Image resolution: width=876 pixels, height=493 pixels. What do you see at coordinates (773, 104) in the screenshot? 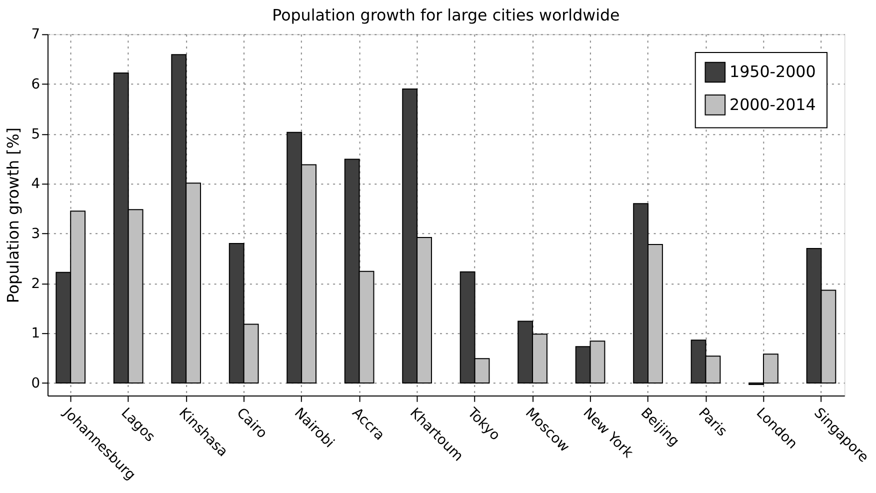
I see `legend-label: 2000-2014` at bounding box center [773, 104].